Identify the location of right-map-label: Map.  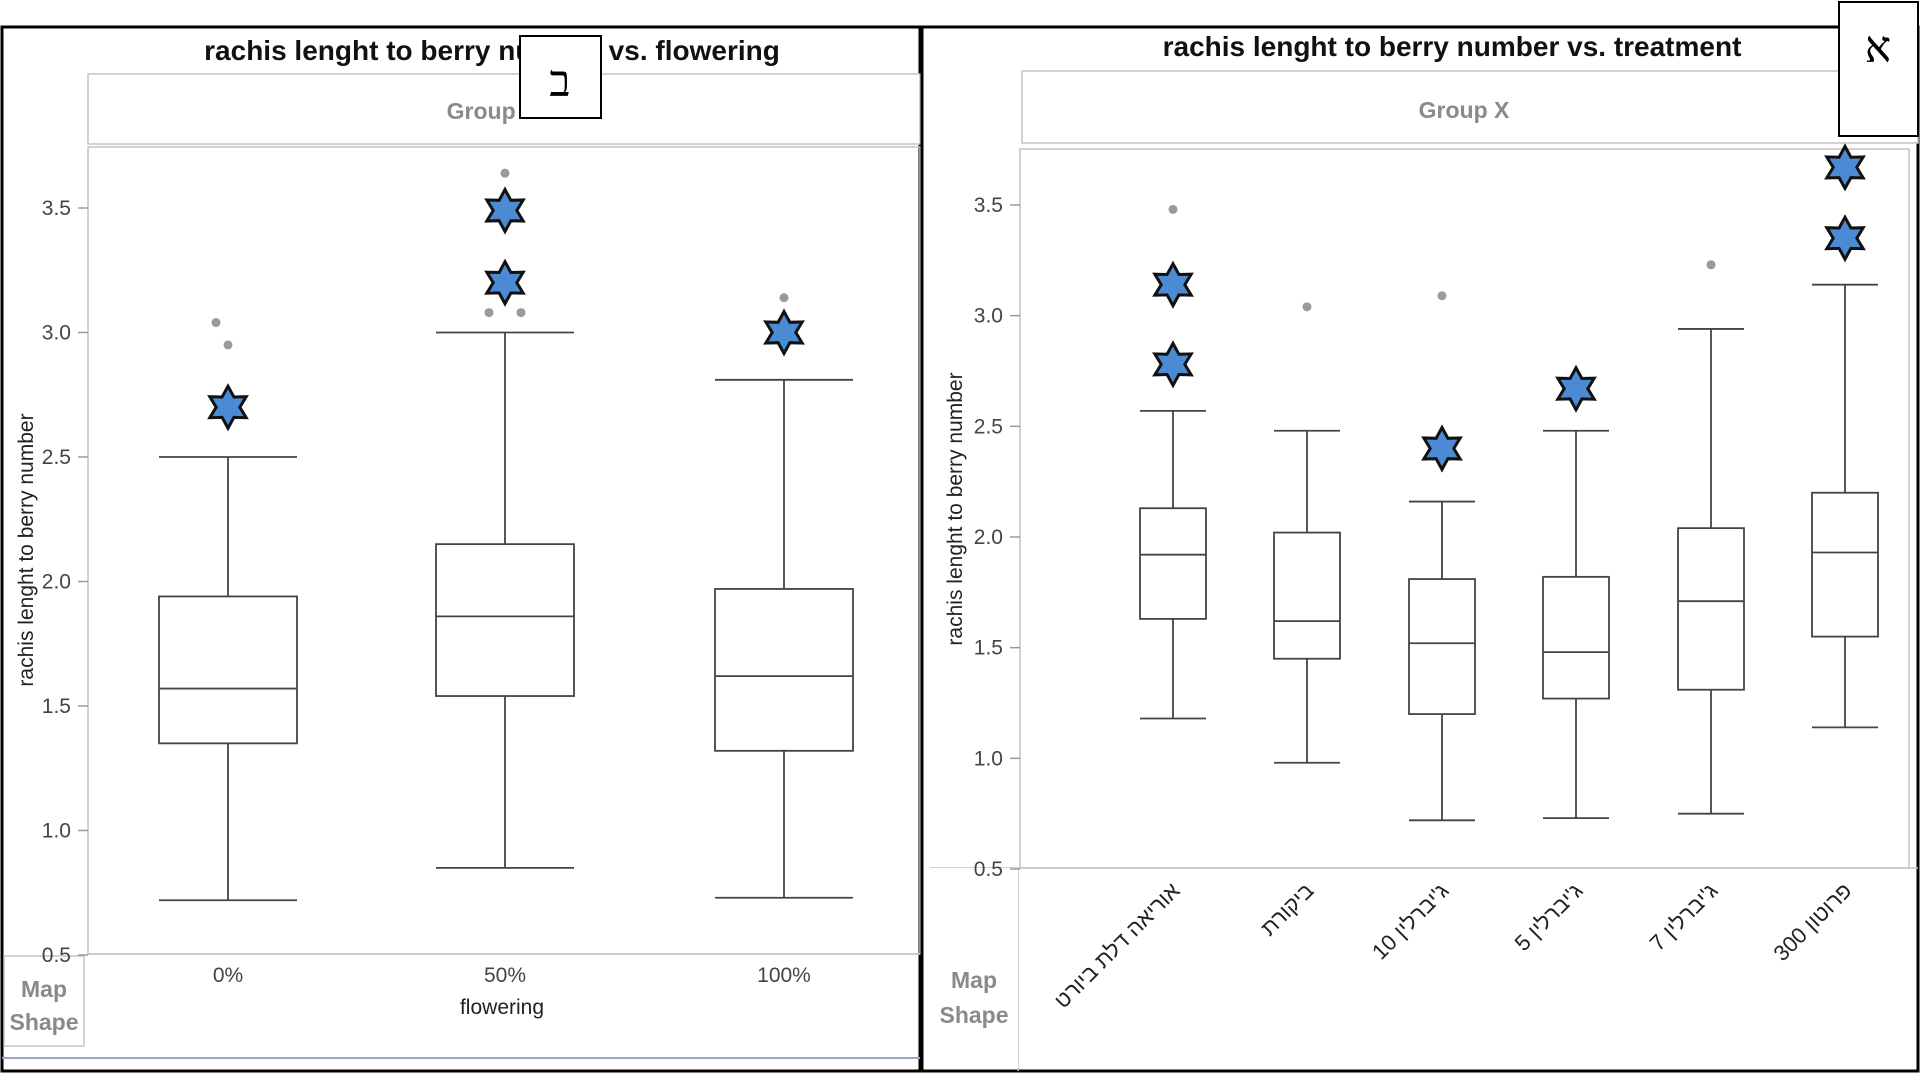
(974, 980).